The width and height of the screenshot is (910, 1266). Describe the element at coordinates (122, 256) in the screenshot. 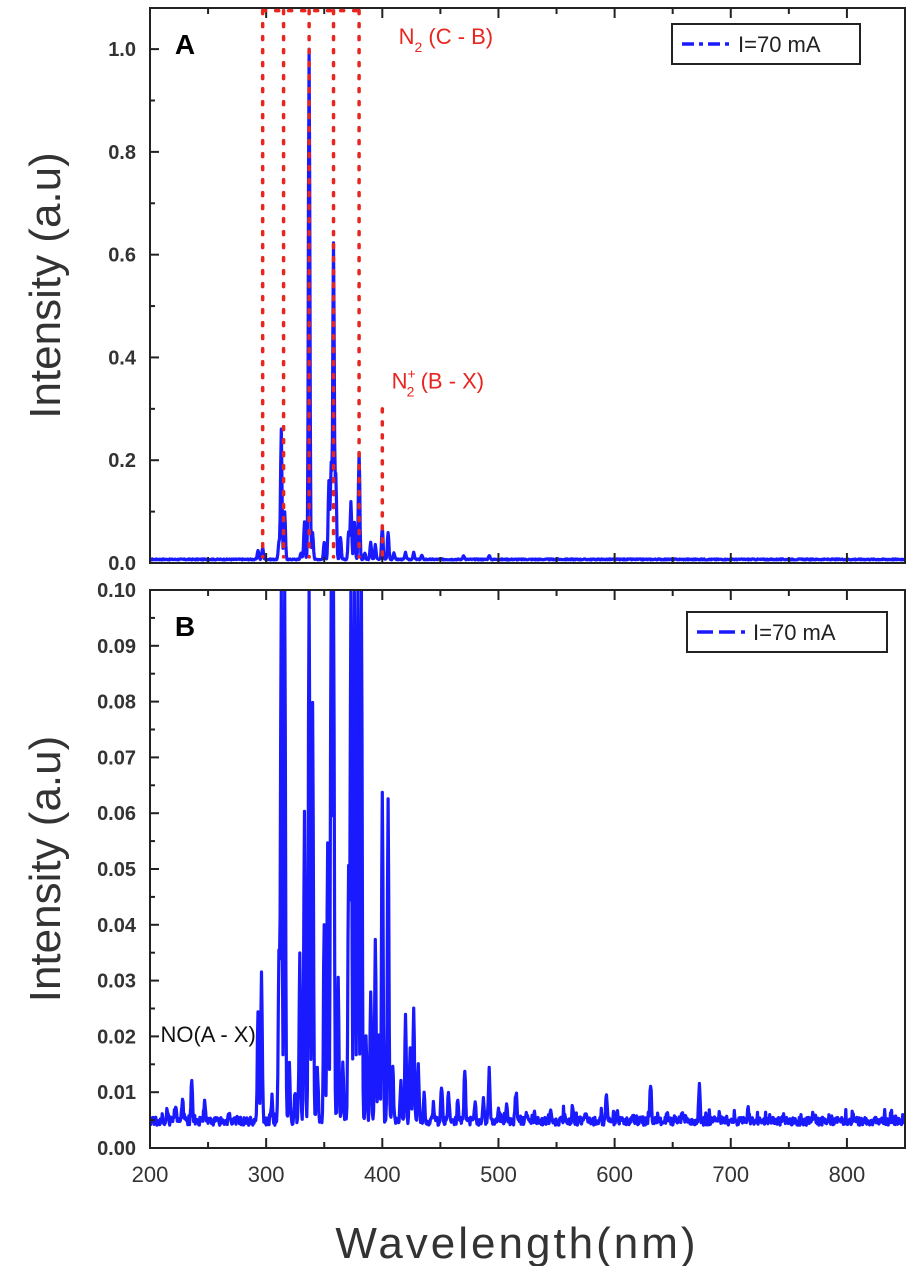

I see `y-tick-label: 0.6` at that location.